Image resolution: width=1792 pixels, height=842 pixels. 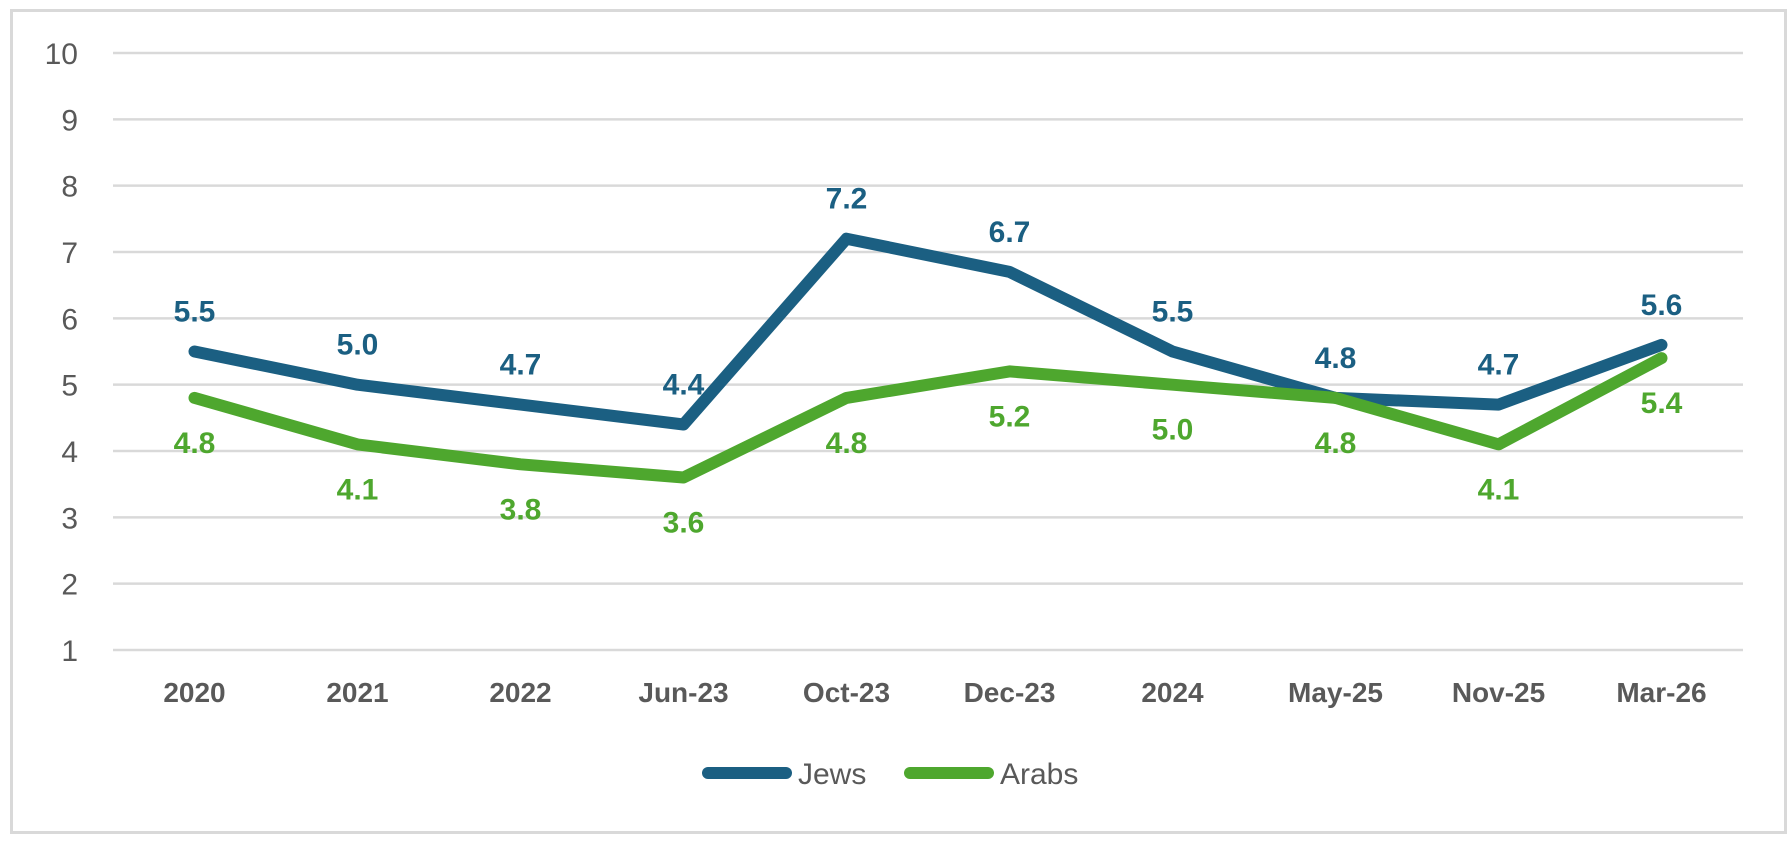 I want to click on x-tick-label: 2021, so click(x=357, y=692).